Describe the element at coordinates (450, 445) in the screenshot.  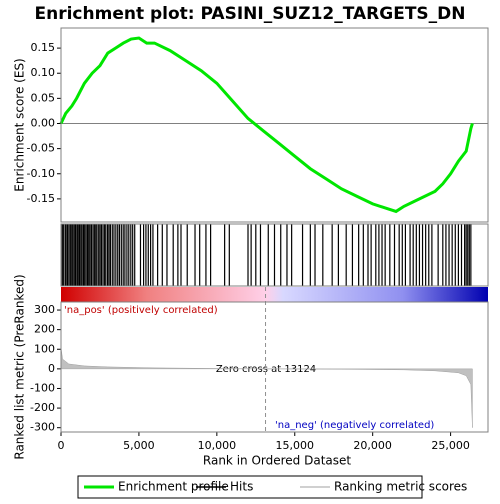
I see `x-tick-label: 25,000` at that location.